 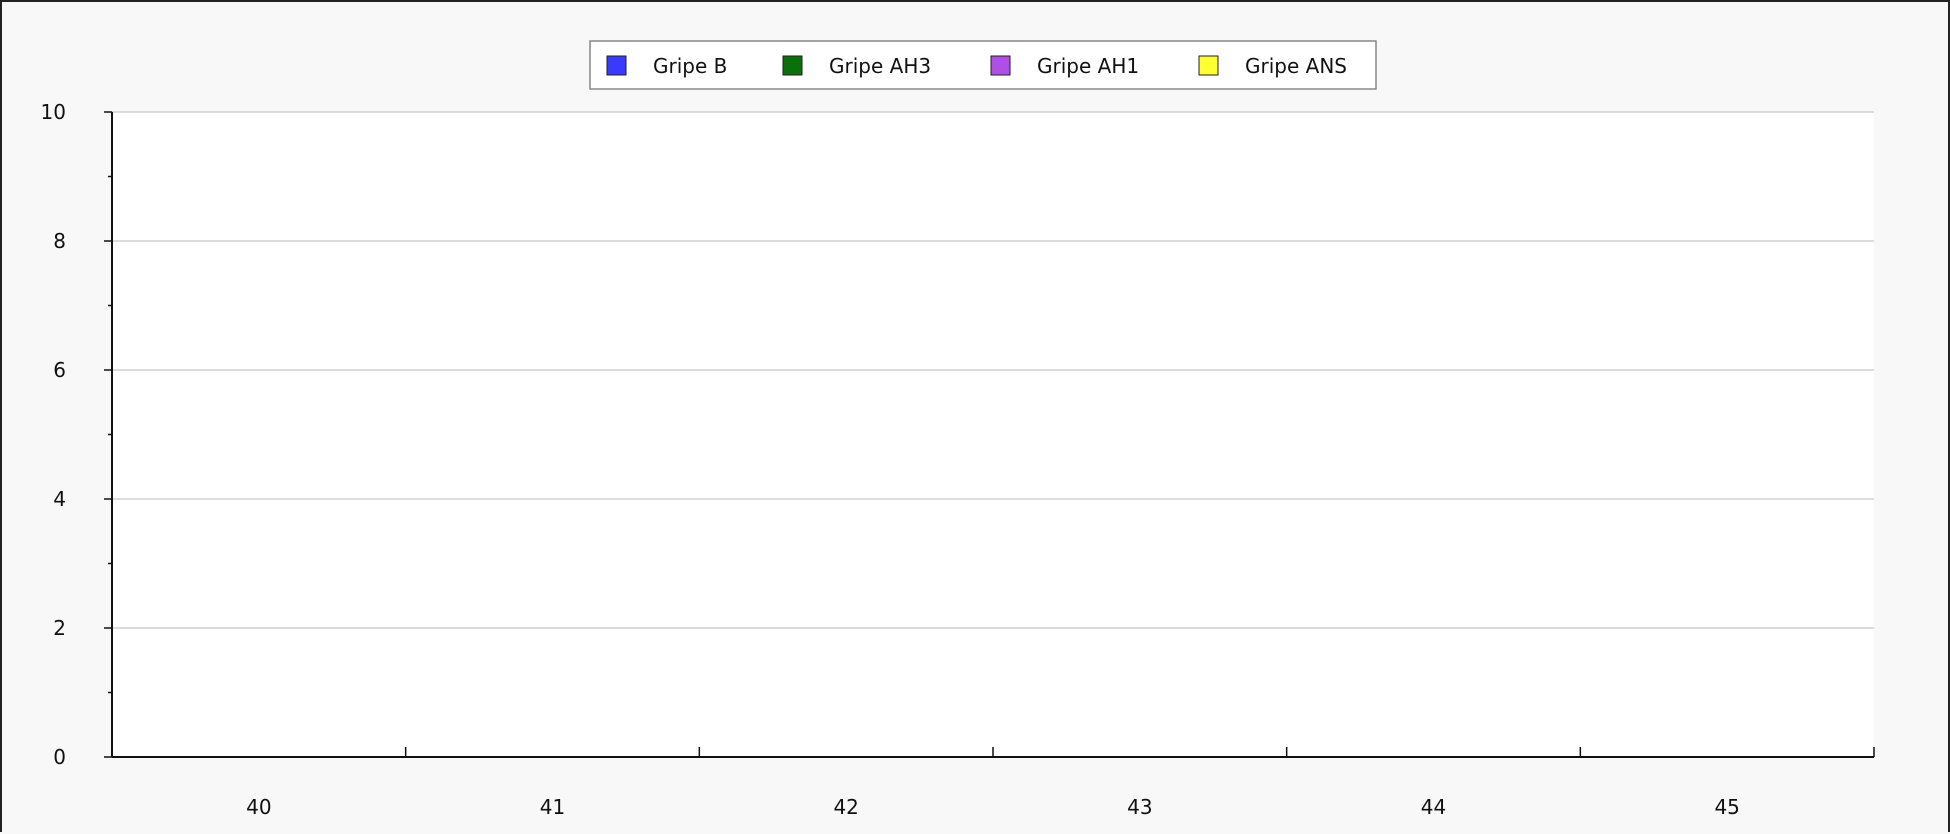 What do you see at coordinates (1139, 807) in the screenshot?
I see `x-tick-label: 43` at bounding box center [1139, 807].